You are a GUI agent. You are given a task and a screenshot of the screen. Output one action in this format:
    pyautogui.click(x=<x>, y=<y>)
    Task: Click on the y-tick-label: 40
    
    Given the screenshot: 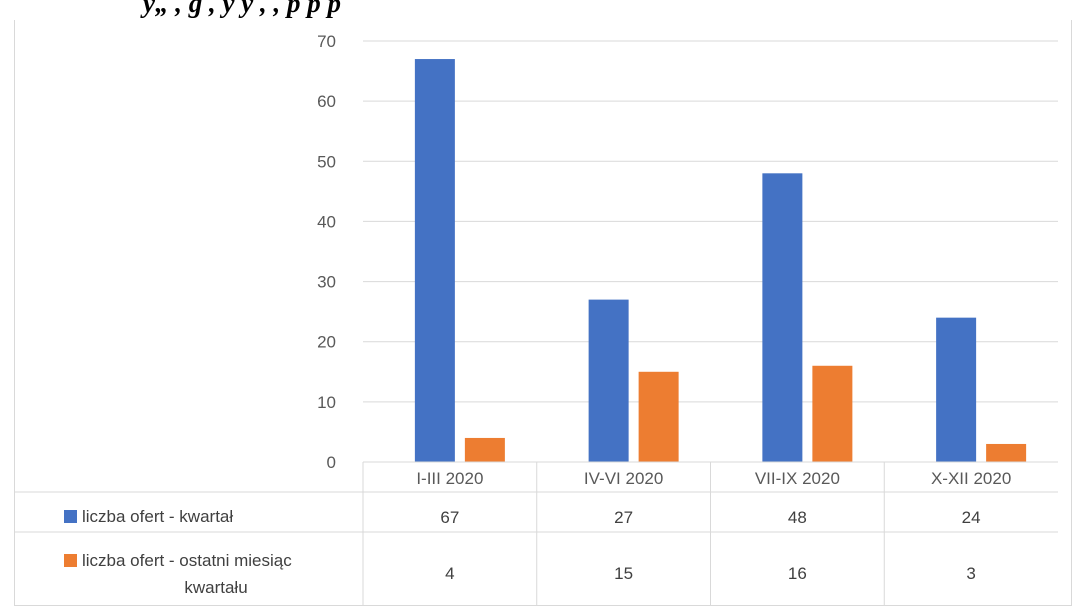 What is the action you would take?
    pyautogui.click(x=326, y=221)
    